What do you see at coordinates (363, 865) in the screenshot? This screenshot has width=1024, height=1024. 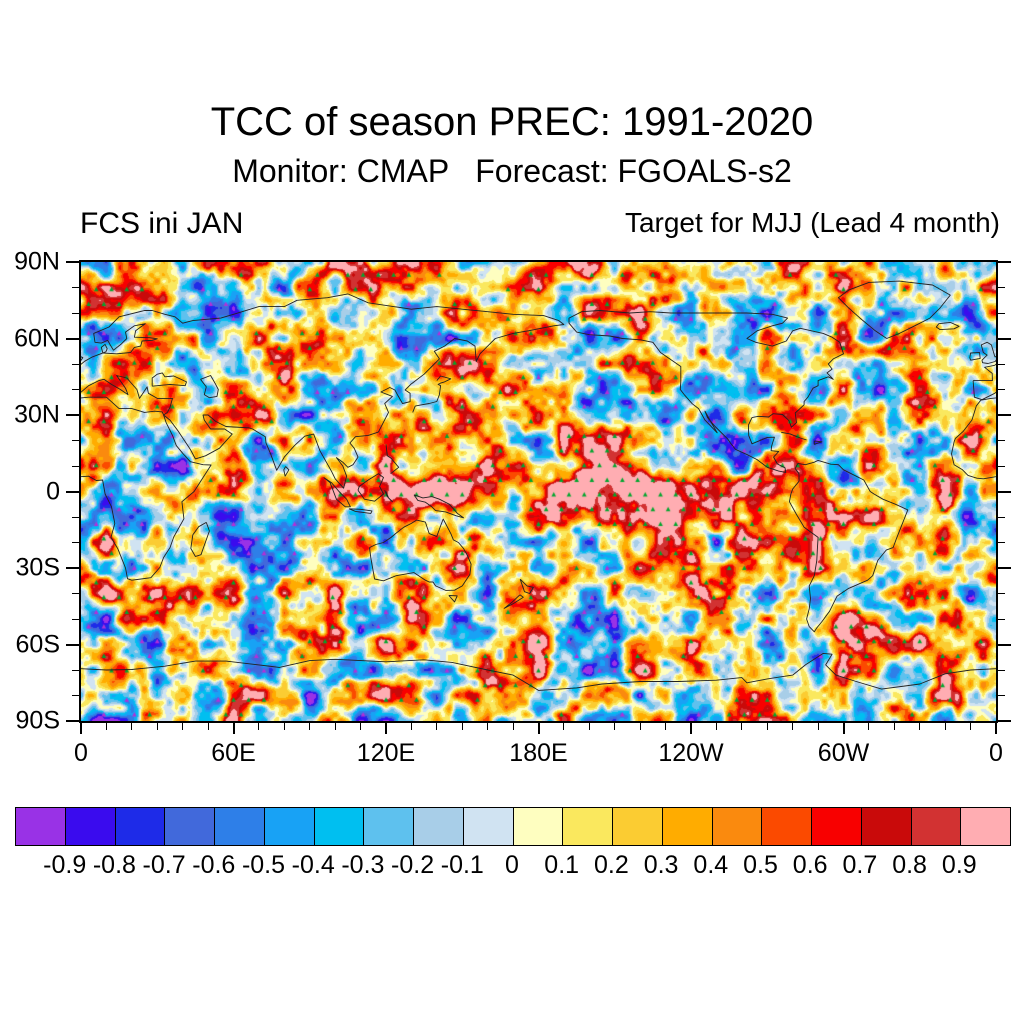 I see `colorbar-tick-label: -0.3` at bounding box center [363, 865].